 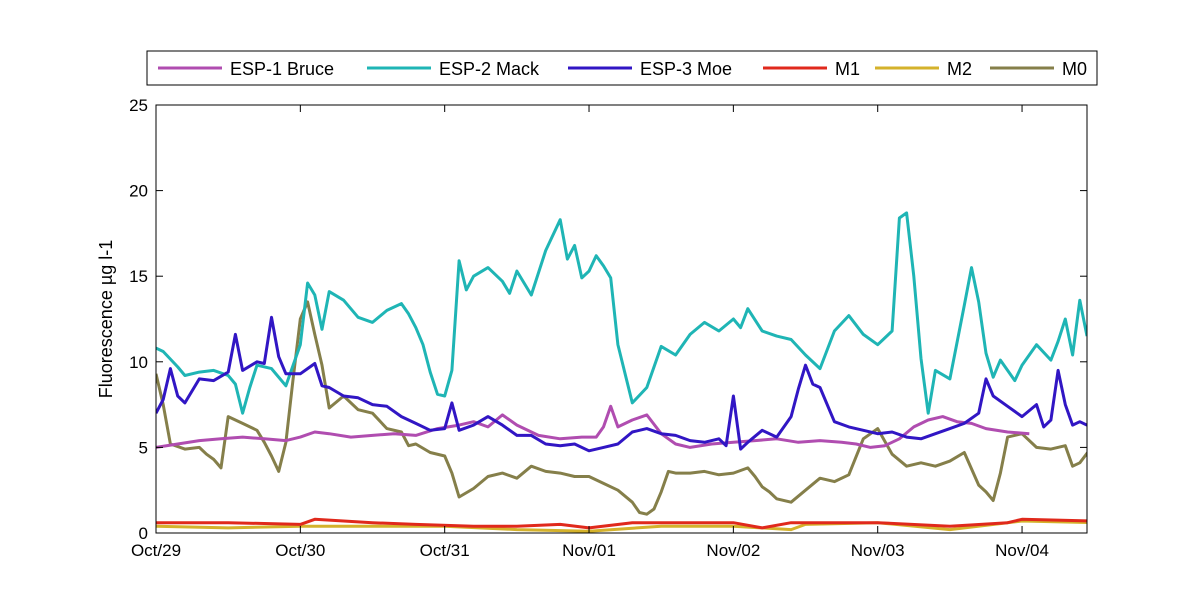 What do you see at coordinates (847, 69) in the screenshot?
I see `legend-label-m1: M1` at bounding box center [847, 69].